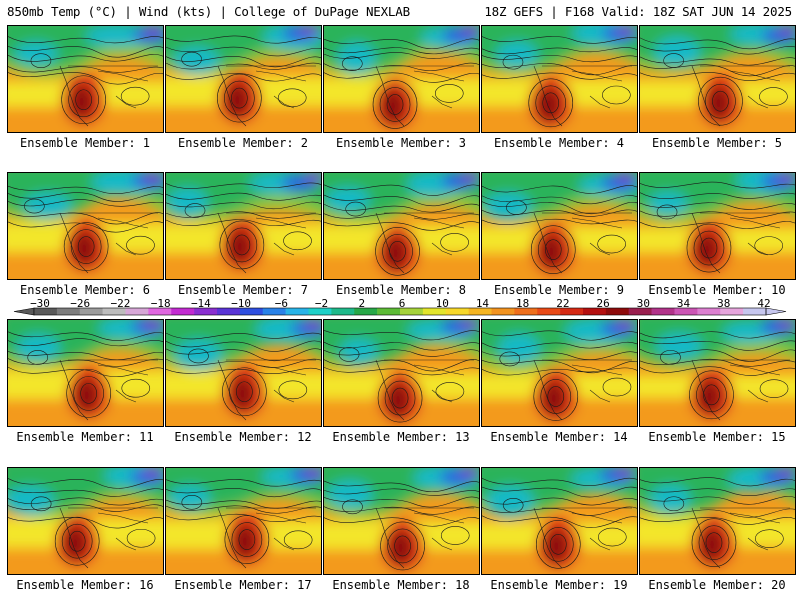 This screenshot has height=600, width=800. What do you see at coordinates (482, 303) in the screenshot?
I see `colorbar-tick-label: 14` at bounding box center [482, 303].